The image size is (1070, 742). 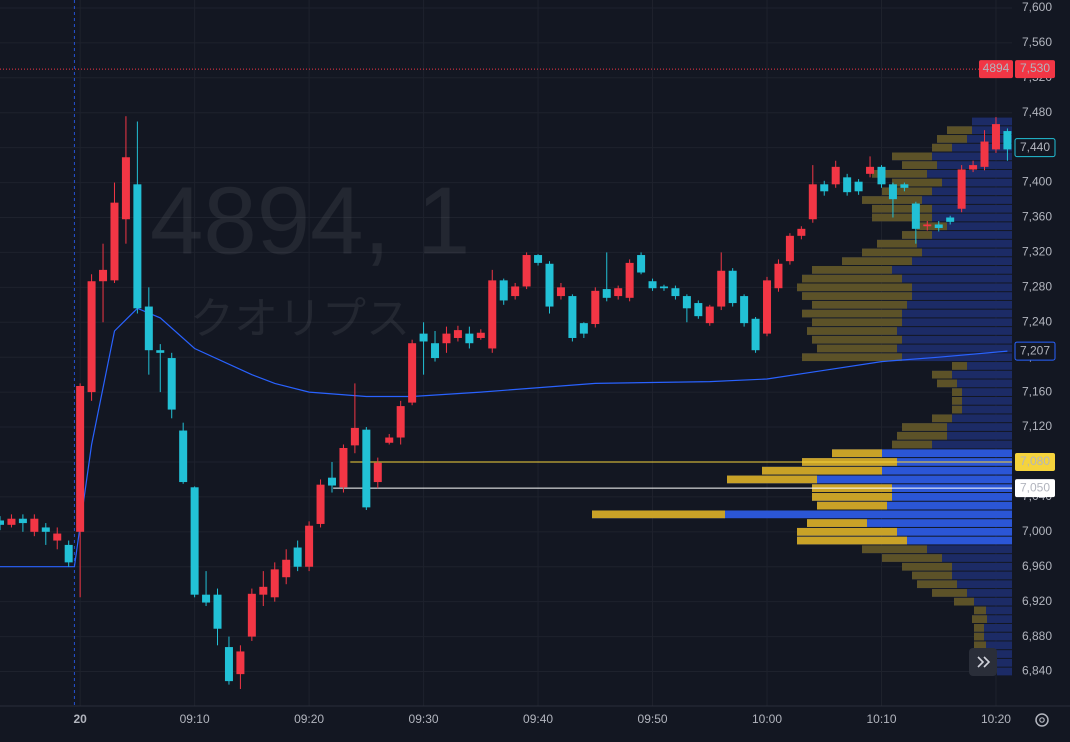 What do you see at coordinates (300, 319) in the screenshot?
I see `watermark-name: クオリプス` at bounding box center [300, 319].